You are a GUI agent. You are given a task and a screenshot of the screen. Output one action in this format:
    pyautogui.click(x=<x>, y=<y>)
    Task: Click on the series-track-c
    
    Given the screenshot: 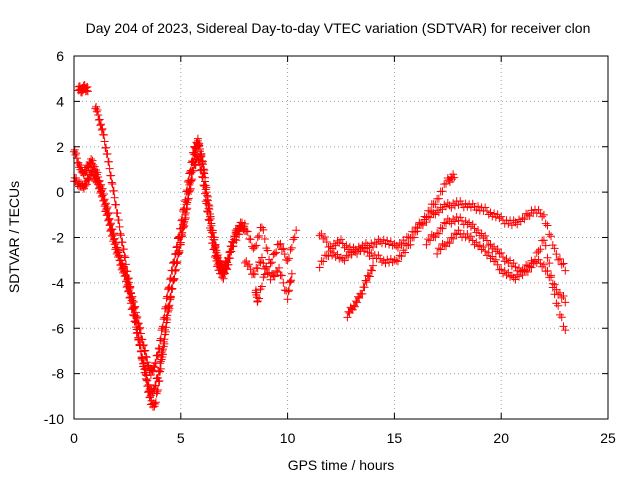 What is the action you would take?
    pyautogui.click(x=159, y=256)
    